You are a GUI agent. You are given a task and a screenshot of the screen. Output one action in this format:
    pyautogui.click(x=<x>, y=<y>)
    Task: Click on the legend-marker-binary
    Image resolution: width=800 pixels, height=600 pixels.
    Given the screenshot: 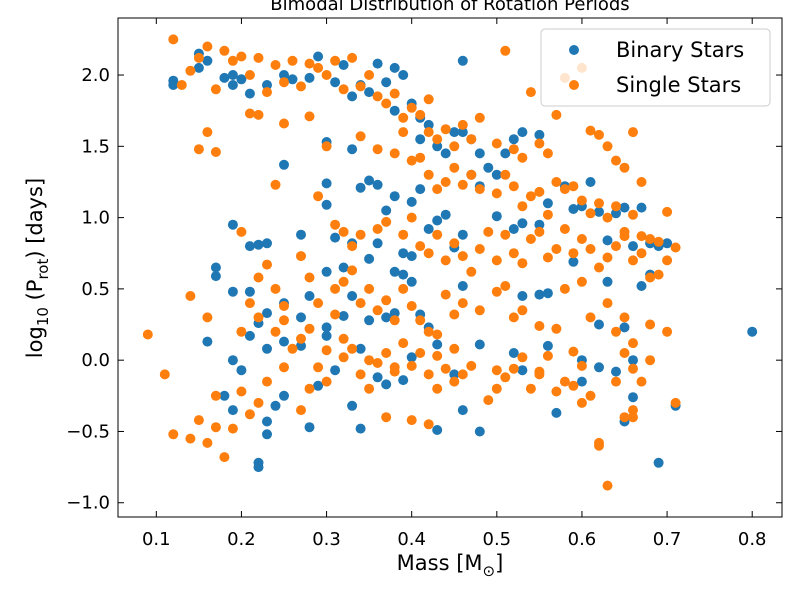 What is the action you would take?
    pyautogui.click(x=574, y=50)
    